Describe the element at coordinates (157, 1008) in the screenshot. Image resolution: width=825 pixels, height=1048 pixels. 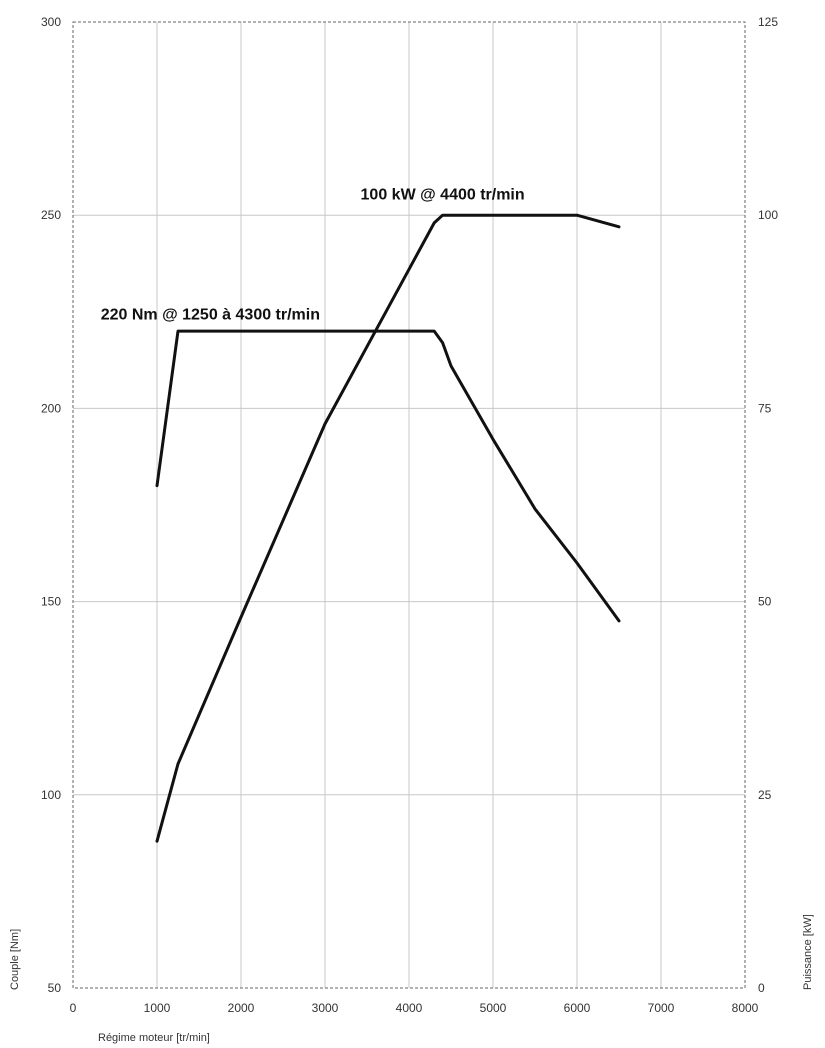
I see `x-tick-label: 1000` at that location.